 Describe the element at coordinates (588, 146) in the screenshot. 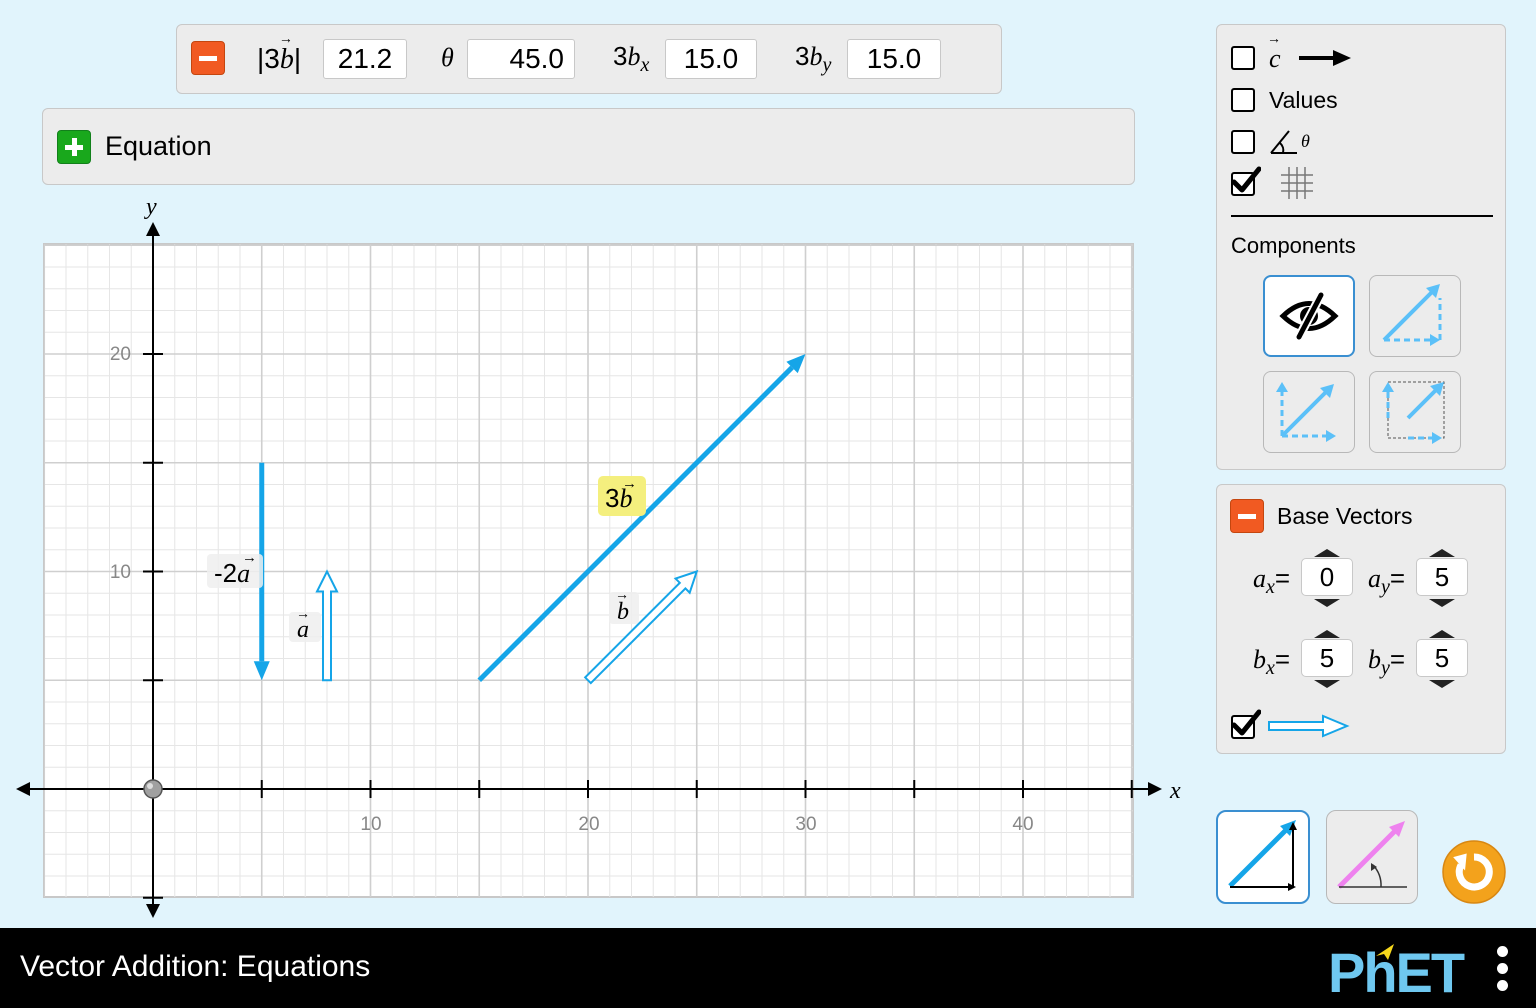

I see `equation-accordion: Equation` at that location.